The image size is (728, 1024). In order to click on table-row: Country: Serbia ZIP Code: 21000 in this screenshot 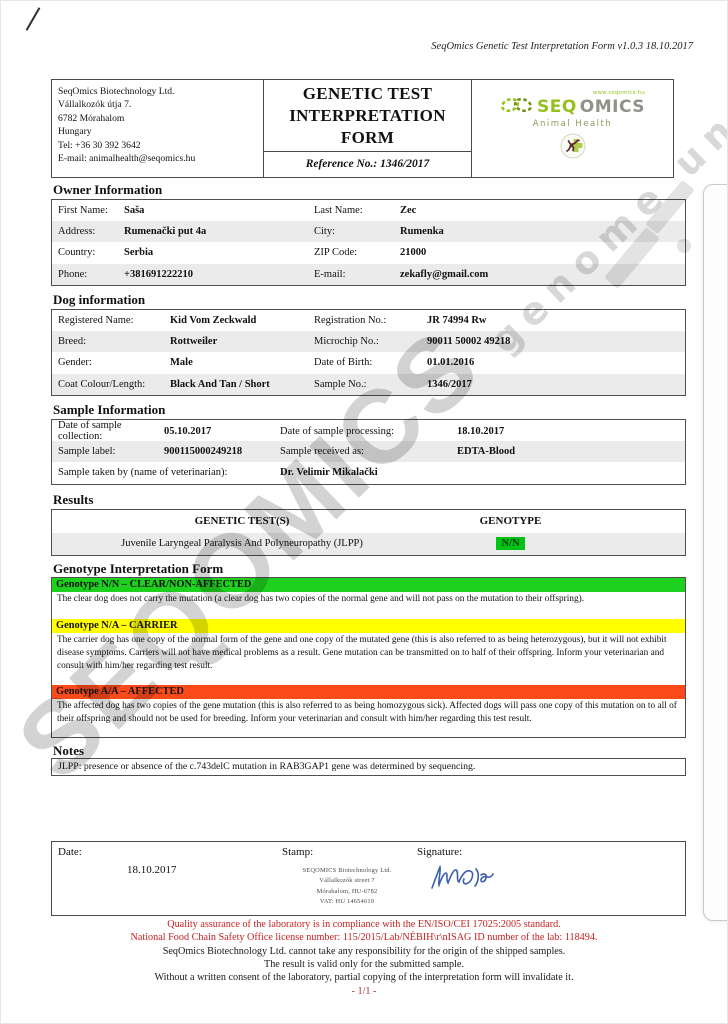, I will do `click(368, 252)`.